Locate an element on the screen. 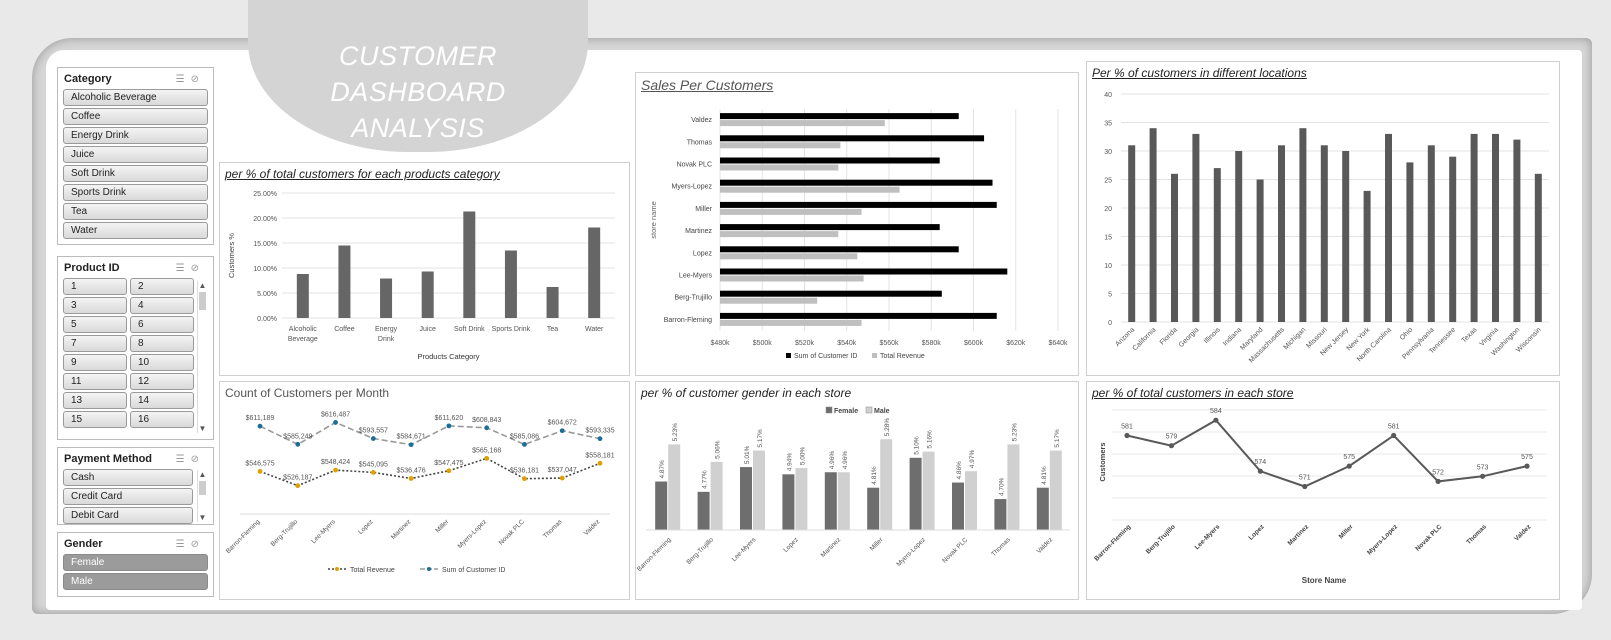 The image size is (1611, 640). bar-male-berg-trujillo is located at coordinates (716, 495).